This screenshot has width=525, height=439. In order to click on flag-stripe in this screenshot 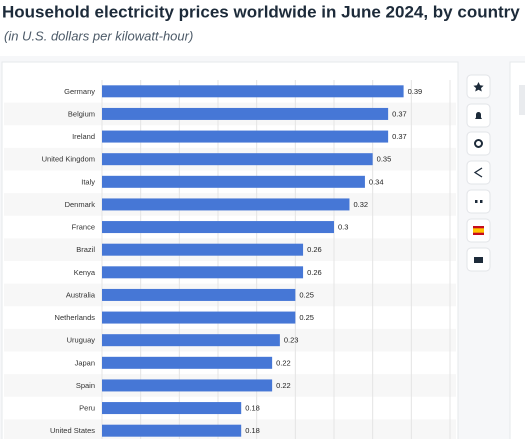, I will do `click(478, 230)`.